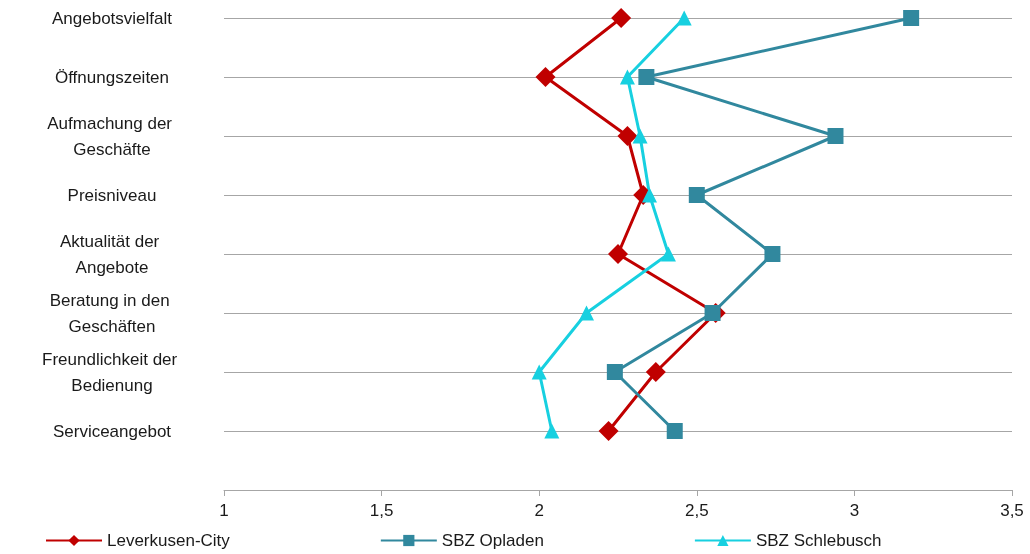 The width and height of the screenshot is (1030, 554). I want to click on y-tick-label: Angebotsvielfalt, so click(112, 18).